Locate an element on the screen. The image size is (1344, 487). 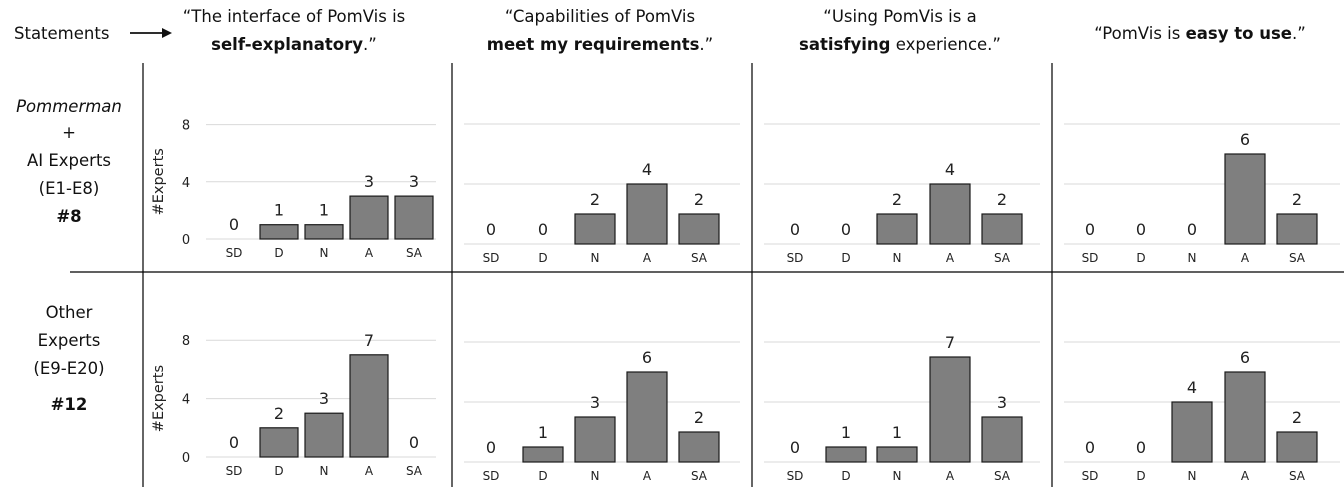
statements-label: Statements is located at coordinates (61, 33).